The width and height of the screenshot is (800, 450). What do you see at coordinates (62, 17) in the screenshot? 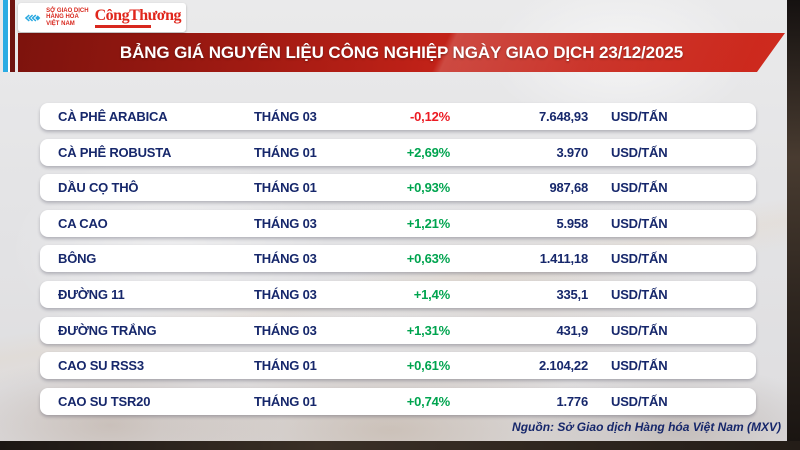
I see `mxv-logo-line2: HÀNG HÓA` at bounding box center [62, 17].